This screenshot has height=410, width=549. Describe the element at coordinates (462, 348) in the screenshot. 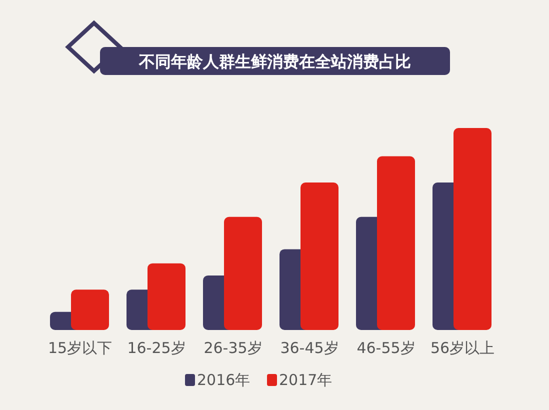

I see `x-tick-label: 56岁以上` at that location.